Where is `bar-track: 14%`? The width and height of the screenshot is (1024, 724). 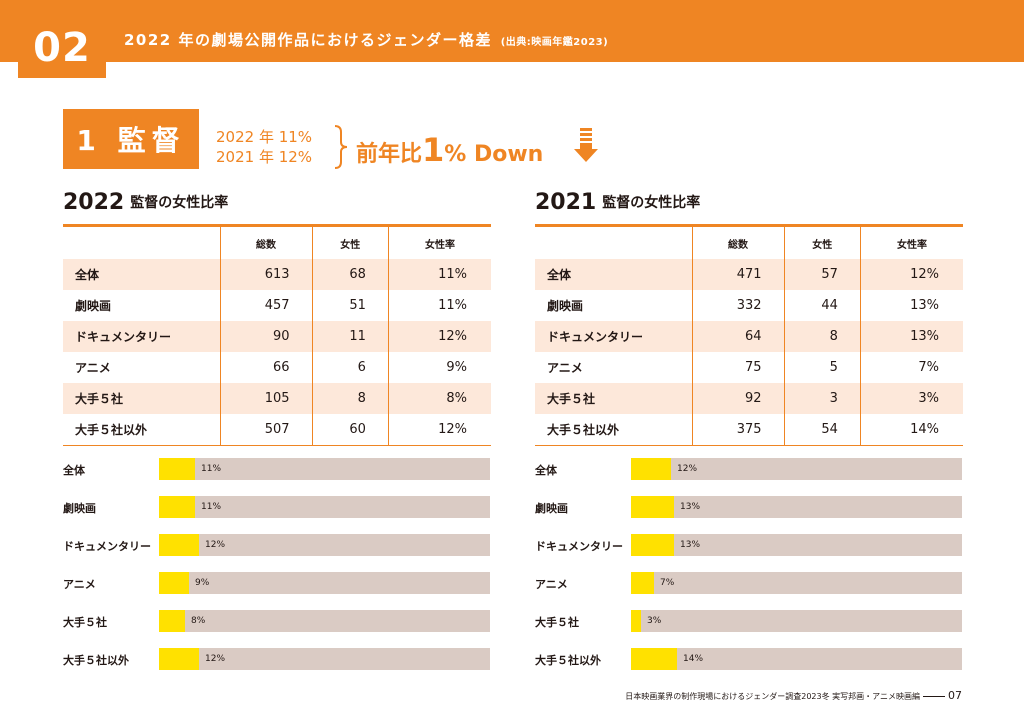 bar-track: 14% is located at coordinates (796, 659).